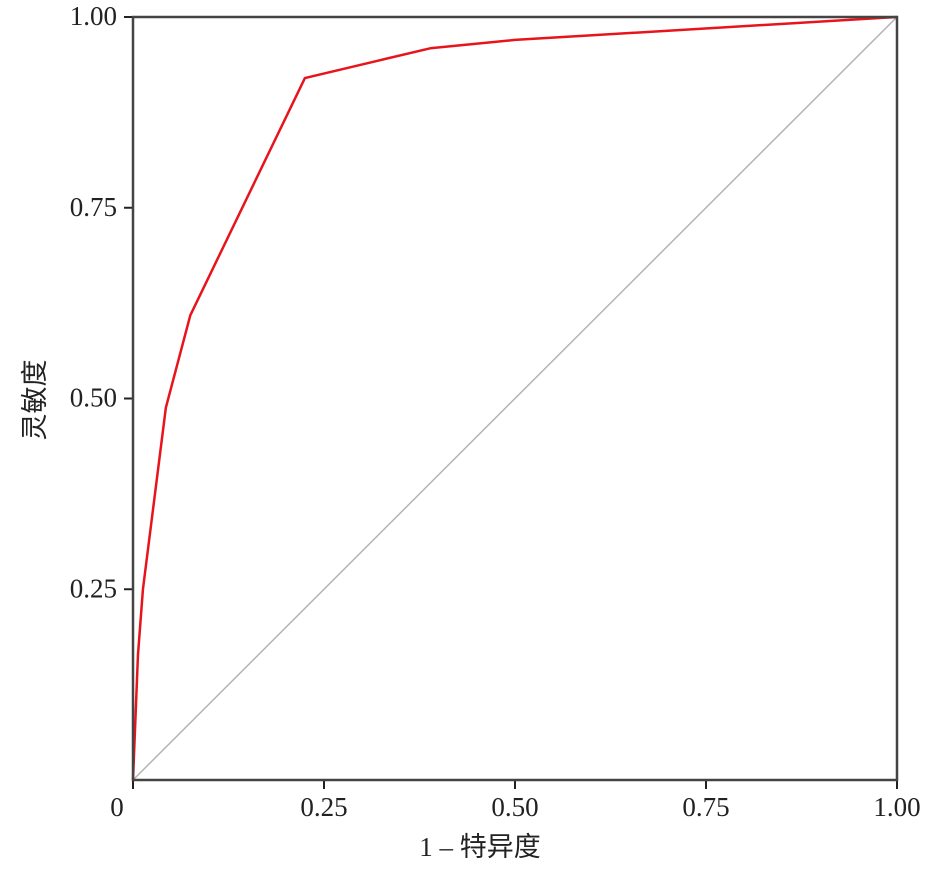 Image resolution: width=945 pixels, height=871 pixels. I want to click on x-tick-label: 0.50, so click(514, 807).